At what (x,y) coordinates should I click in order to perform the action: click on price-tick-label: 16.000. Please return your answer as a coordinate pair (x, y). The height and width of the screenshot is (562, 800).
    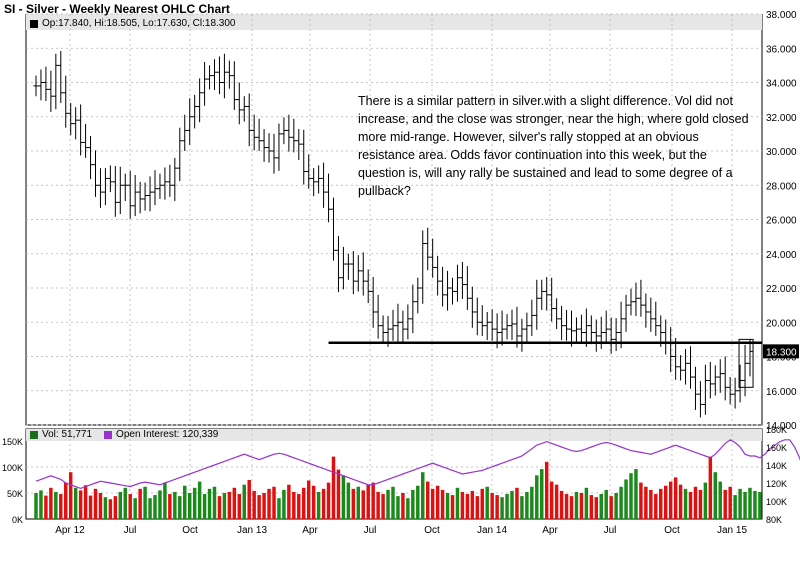
    Looking at the image, I should click on (781, 392).